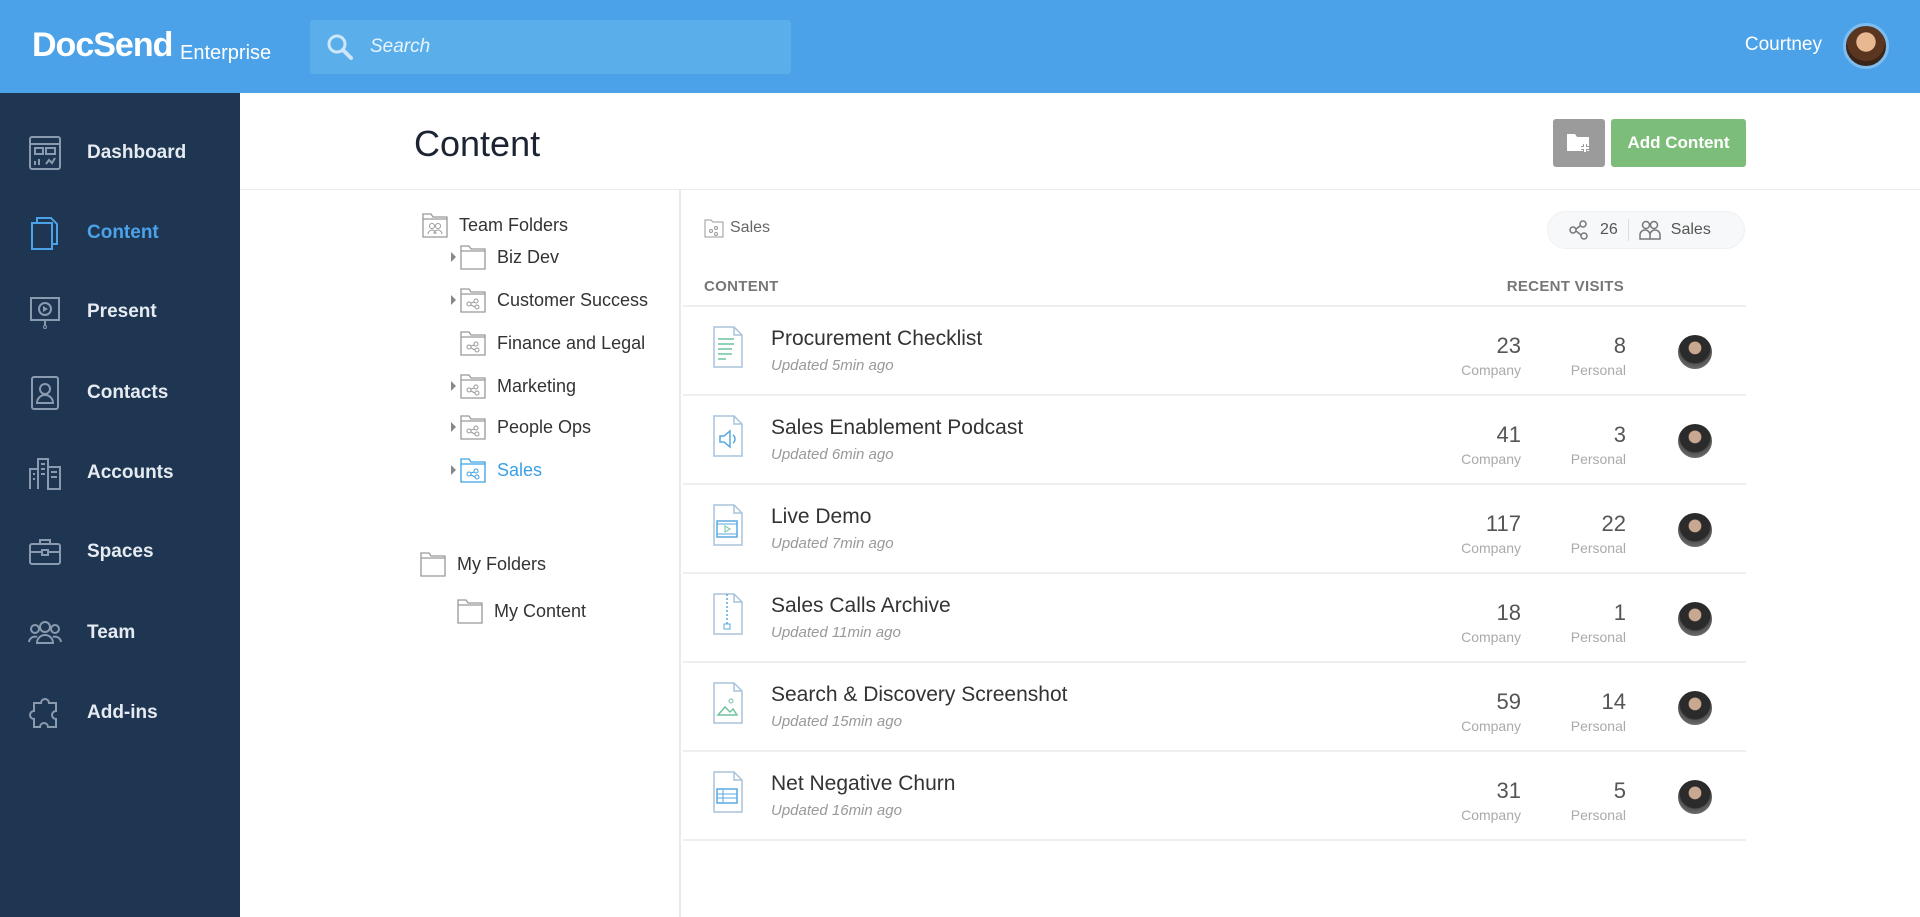  I want to click on tree-folder-marketing: Marketing, so click(513, 386).